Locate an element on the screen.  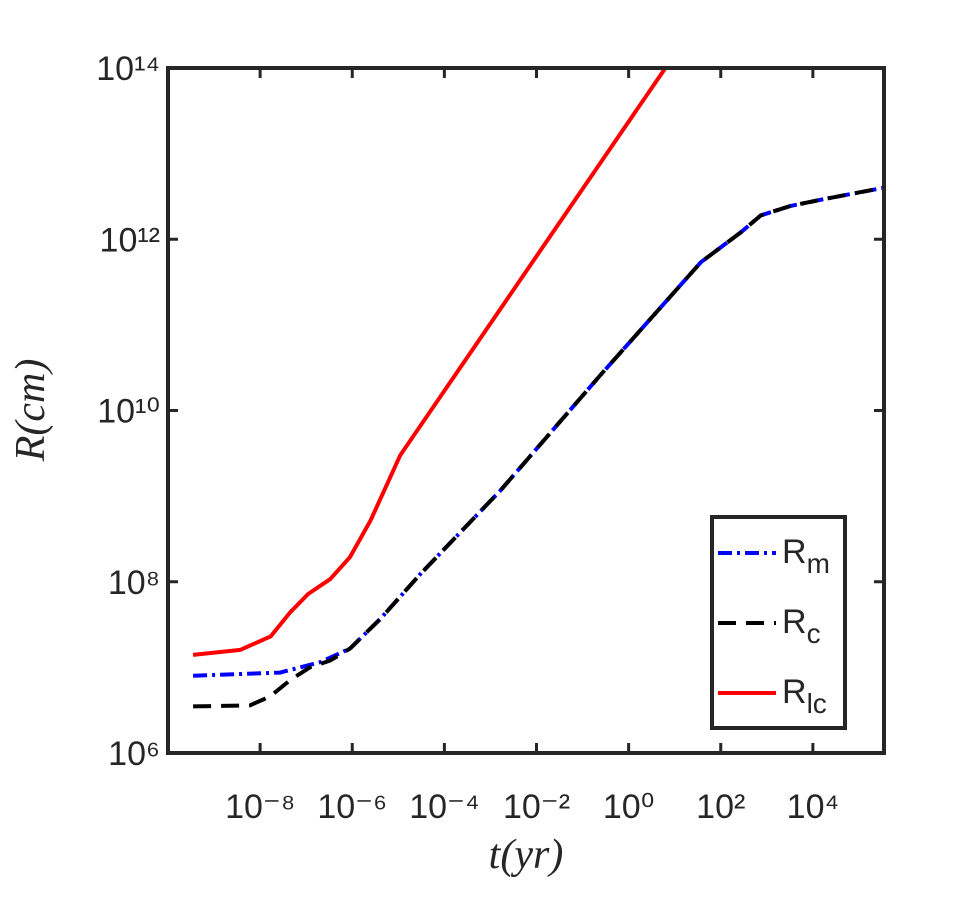
x-tick-label: 10² is located at coordinates (720, 807).